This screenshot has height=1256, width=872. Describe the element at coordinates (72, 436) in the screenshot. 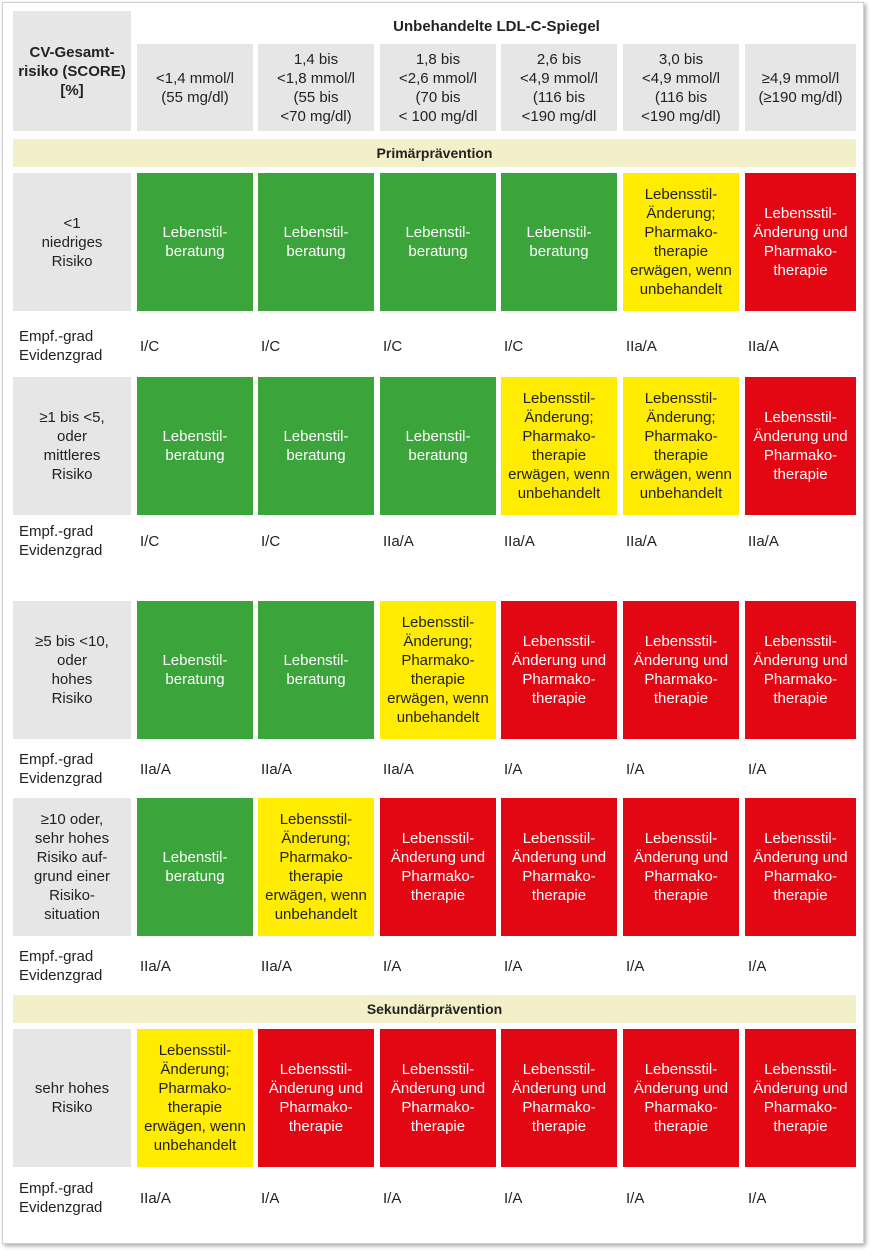

I see `risk-label-line: oder` at that location.